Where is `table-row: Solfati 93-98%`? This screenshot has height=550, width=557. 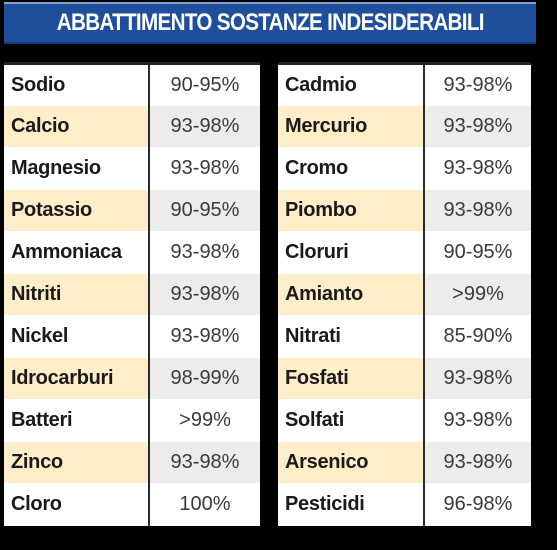
table-row: Solfati 93-98% is located at coordinates (404, 420).